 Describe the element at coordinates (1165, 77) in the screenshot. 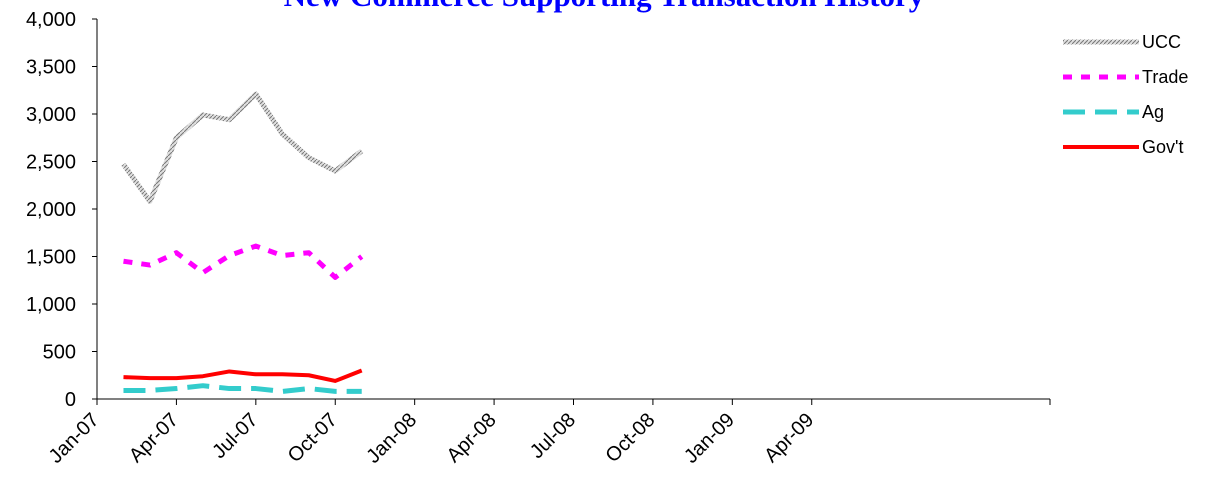

I see `legend-label-trade: Trade` at that location.